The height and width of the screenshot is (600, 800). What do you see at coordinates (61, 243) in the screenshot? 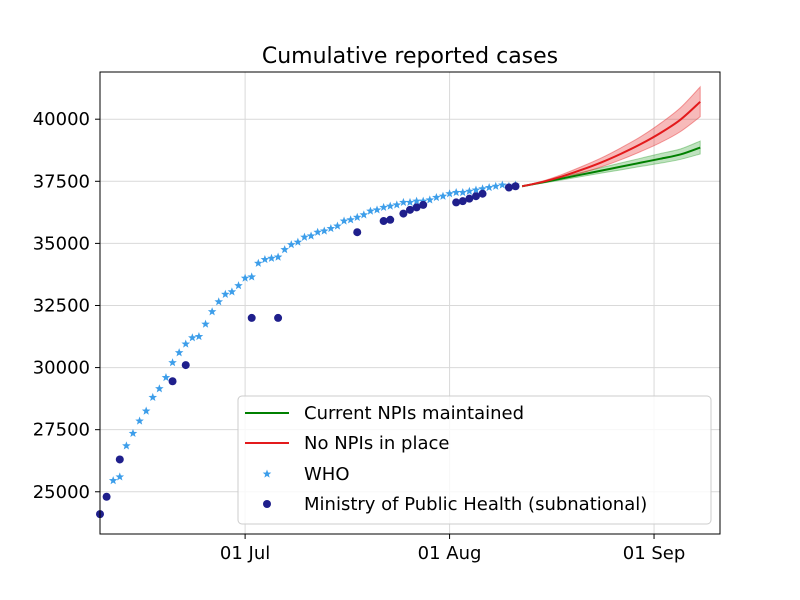
I see `y-tick-label: 35000` at bounding box center [61, 243].